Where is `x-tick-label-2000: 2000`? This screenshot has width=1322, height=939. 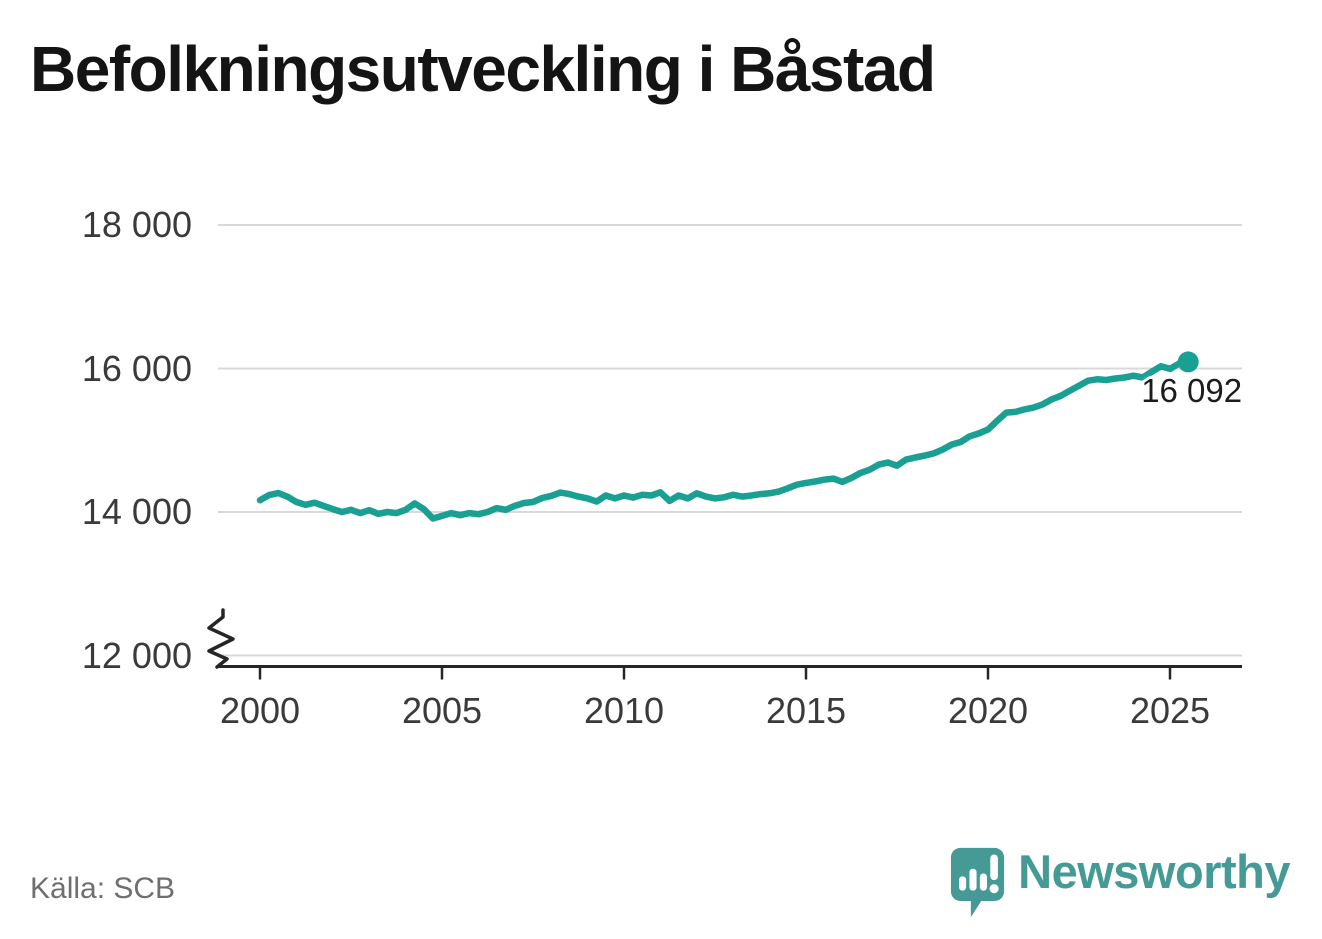 x-tick-label-2000: 2000 is located at coordinates (260, 710).